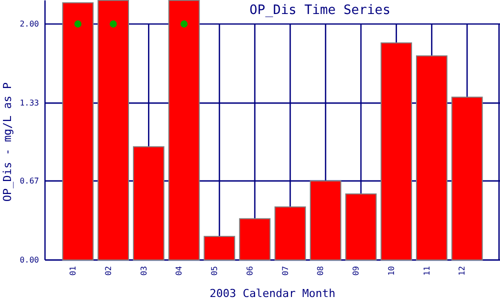  I want to click on y-tick-label: 0.67, so click(30, 181).